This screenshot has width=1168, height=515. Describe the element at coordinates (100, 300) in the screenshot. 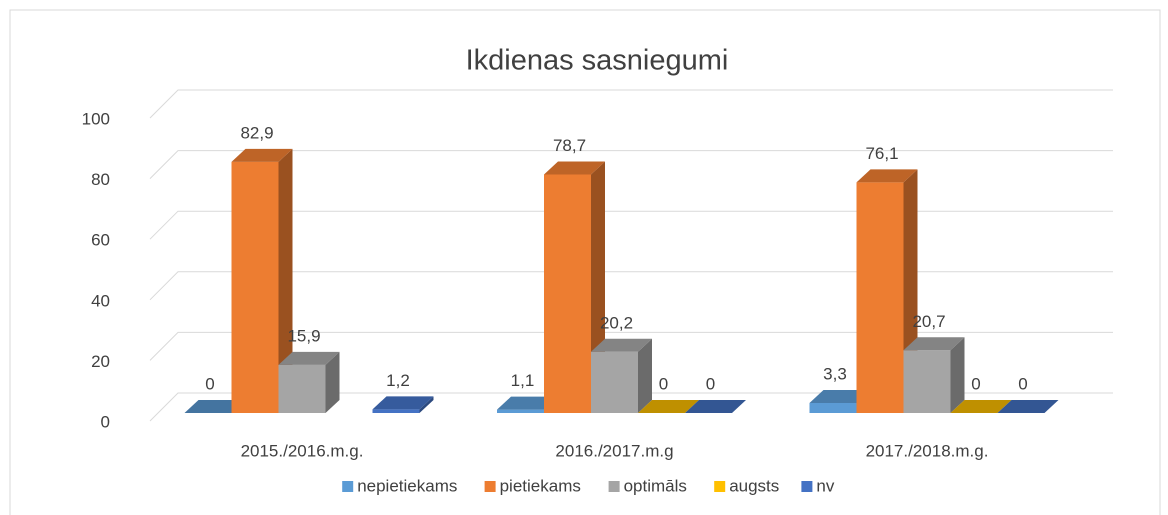

I see `y-tick-label: 40` at that location.